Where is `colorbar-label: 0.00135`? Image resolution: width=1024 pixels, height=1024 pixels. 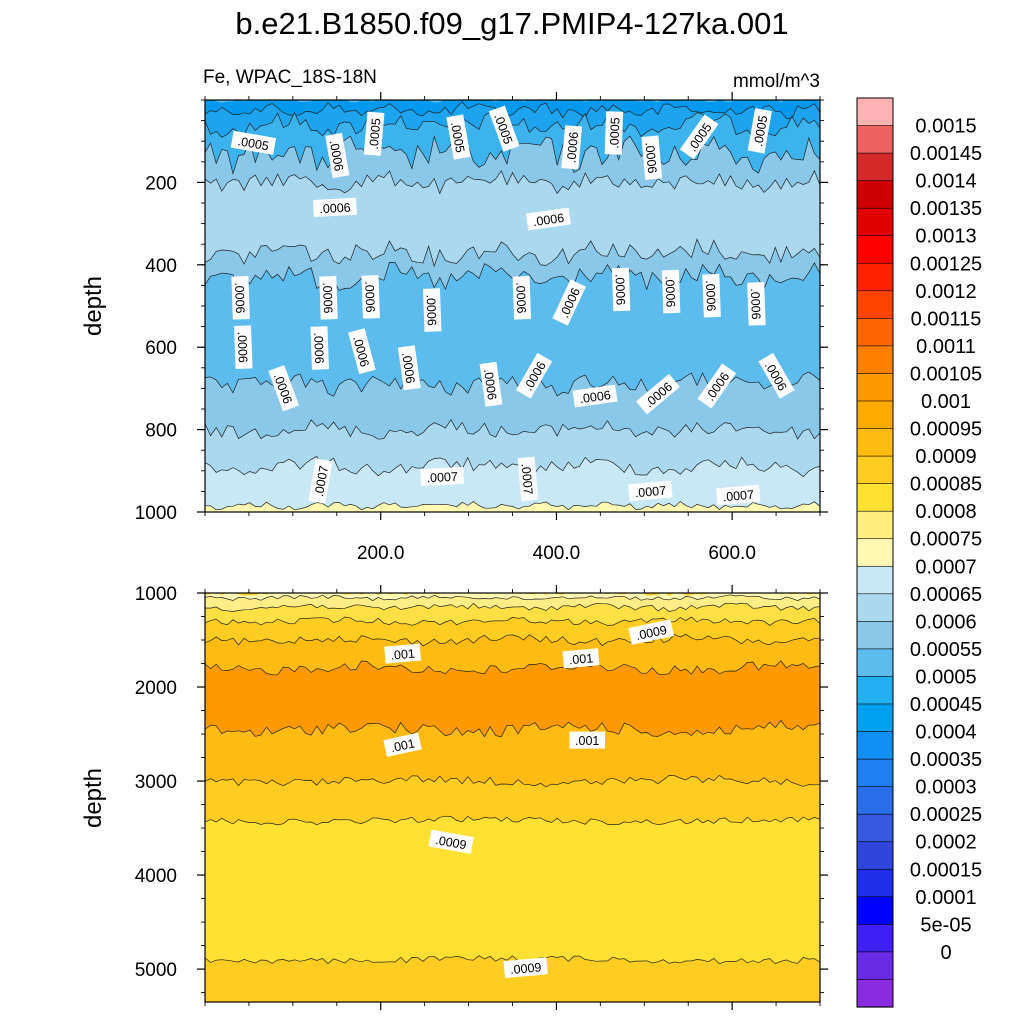
colorbar-label: 0.00135 is located at coordinates (946, 209).